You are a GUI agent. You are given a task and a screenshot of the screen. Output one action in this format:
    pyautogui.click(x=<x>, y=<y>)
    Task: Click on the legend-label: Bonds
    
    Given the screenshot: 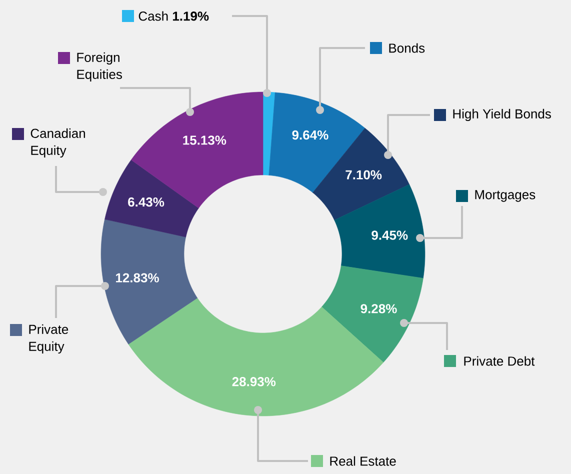 What is the action you would take?
    pyautogui.click(x=407, y=48)
    